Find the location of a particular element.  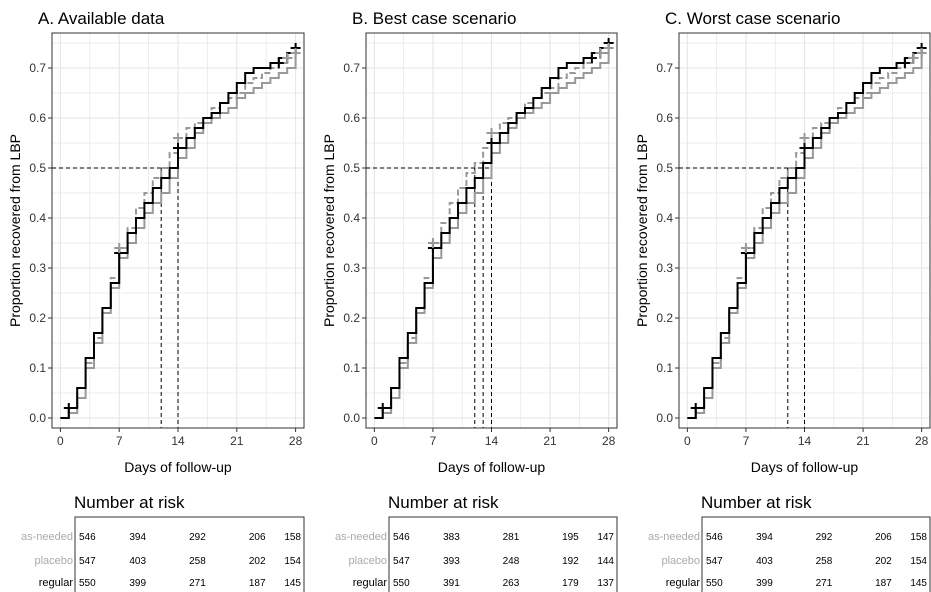

risk-cell: 248 is located at coordinates (511, 561).